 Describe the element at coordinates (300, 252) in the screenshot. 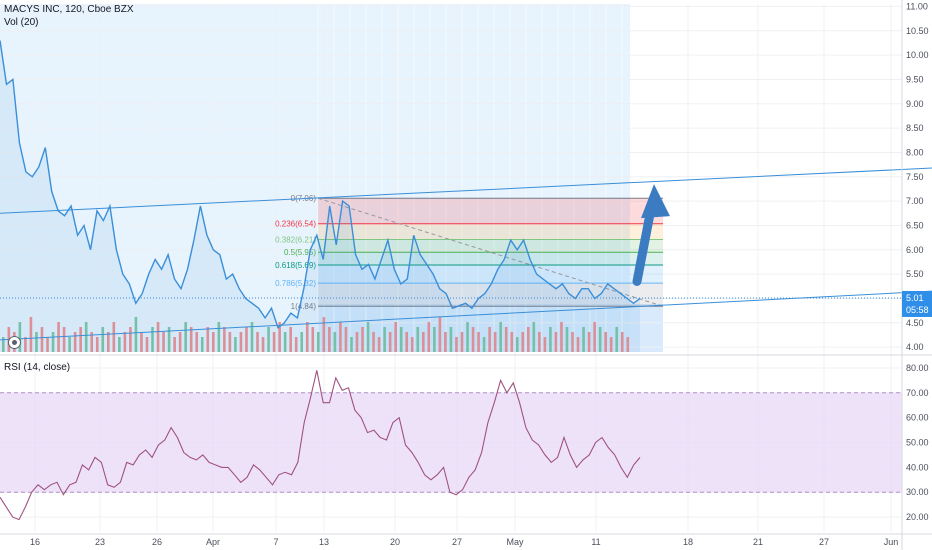

I see `fib-level-label: 0.5(5.95)` at that location.